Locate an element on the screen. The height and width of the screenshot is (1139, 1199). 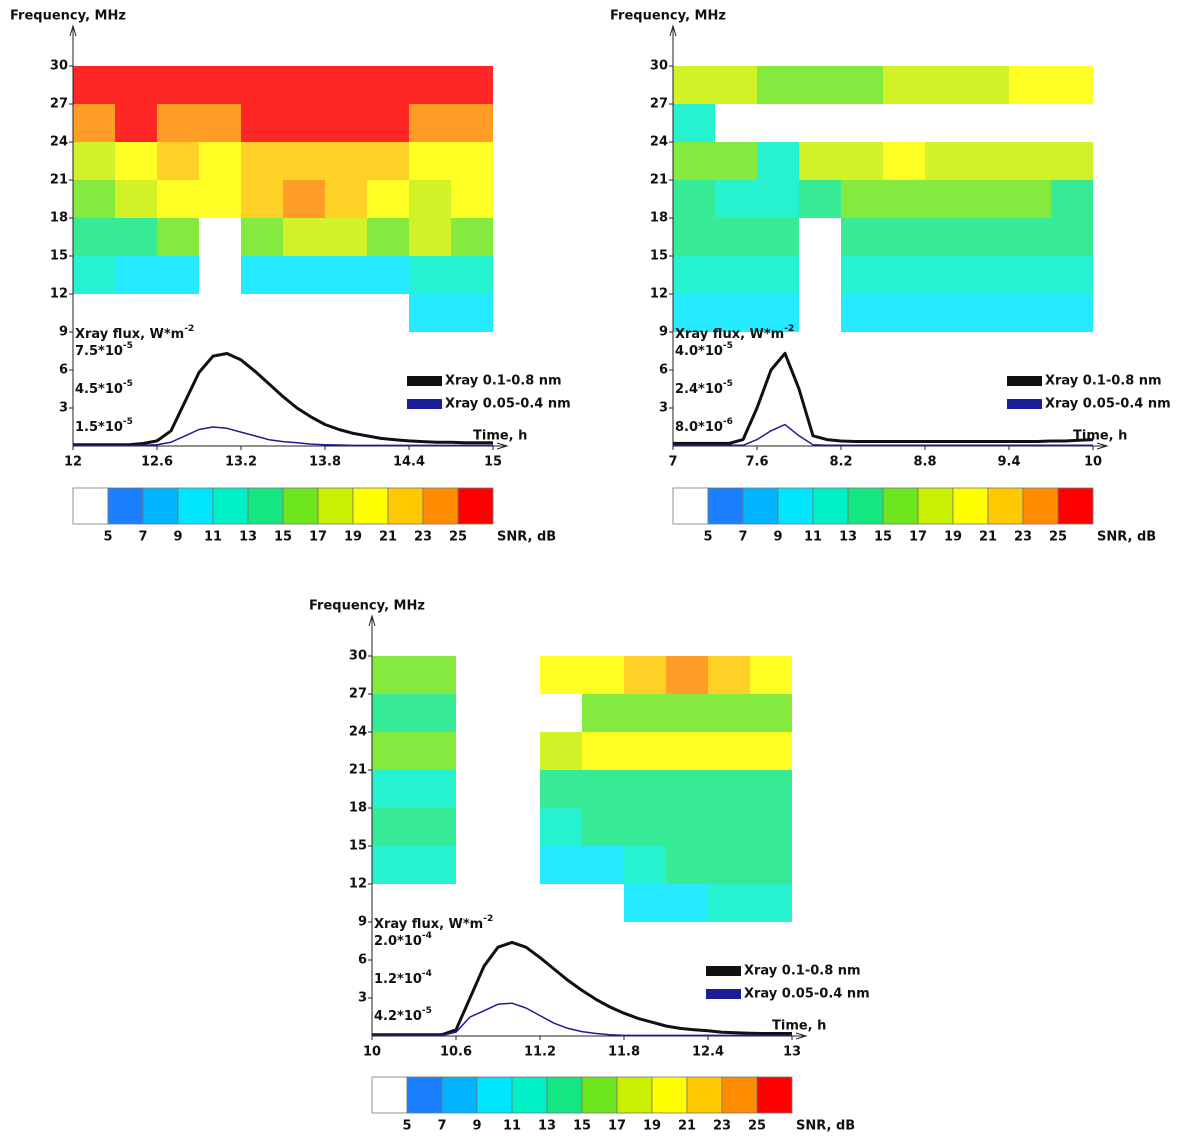
flux-tick-label: 7.5*10-5 is located at coordinates (104, 350).